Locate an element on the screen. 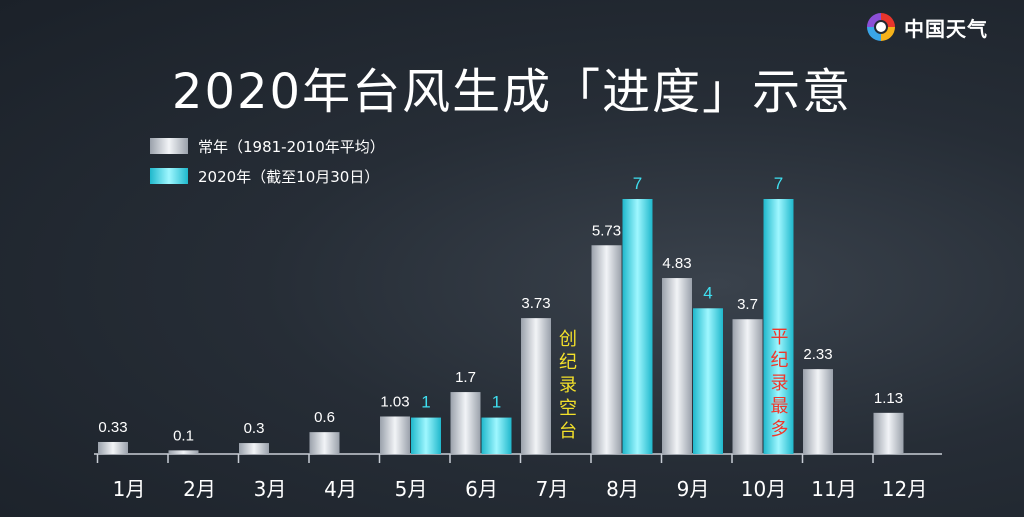 This screenshot has width=1024, height=517. data-label-normal-6: 1.7 is located at coordinates (465, 377).